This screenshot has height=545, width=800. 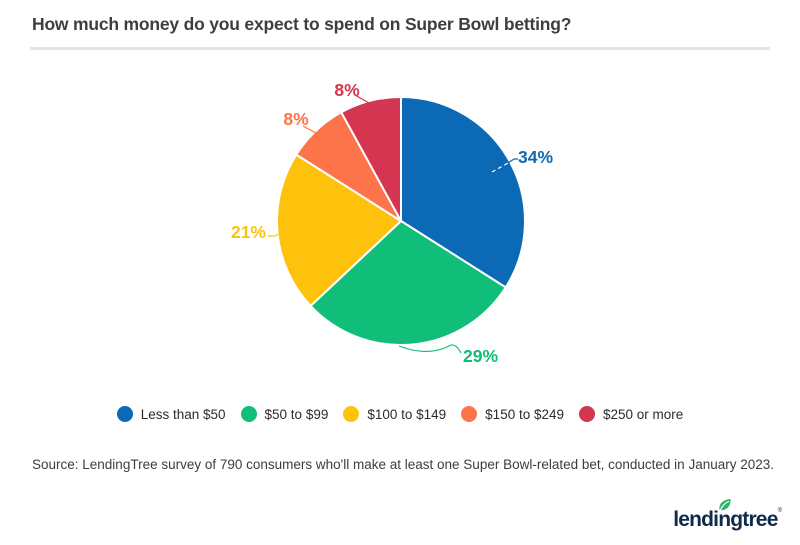 I want to click on legend-item-less-than-50: Less than $50, so click(x=171, y=414).